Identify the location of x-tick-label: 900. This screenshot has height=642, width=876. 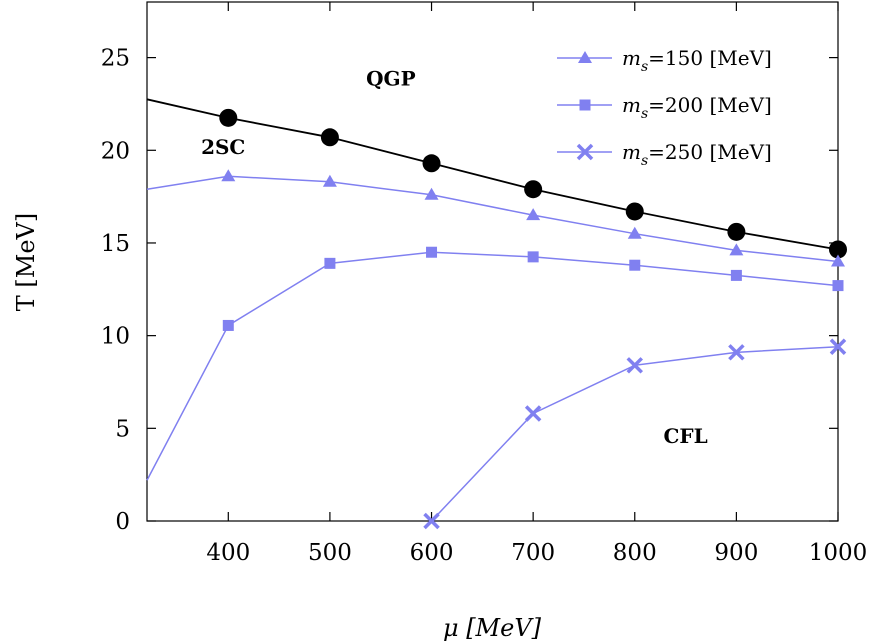
(736, 553).